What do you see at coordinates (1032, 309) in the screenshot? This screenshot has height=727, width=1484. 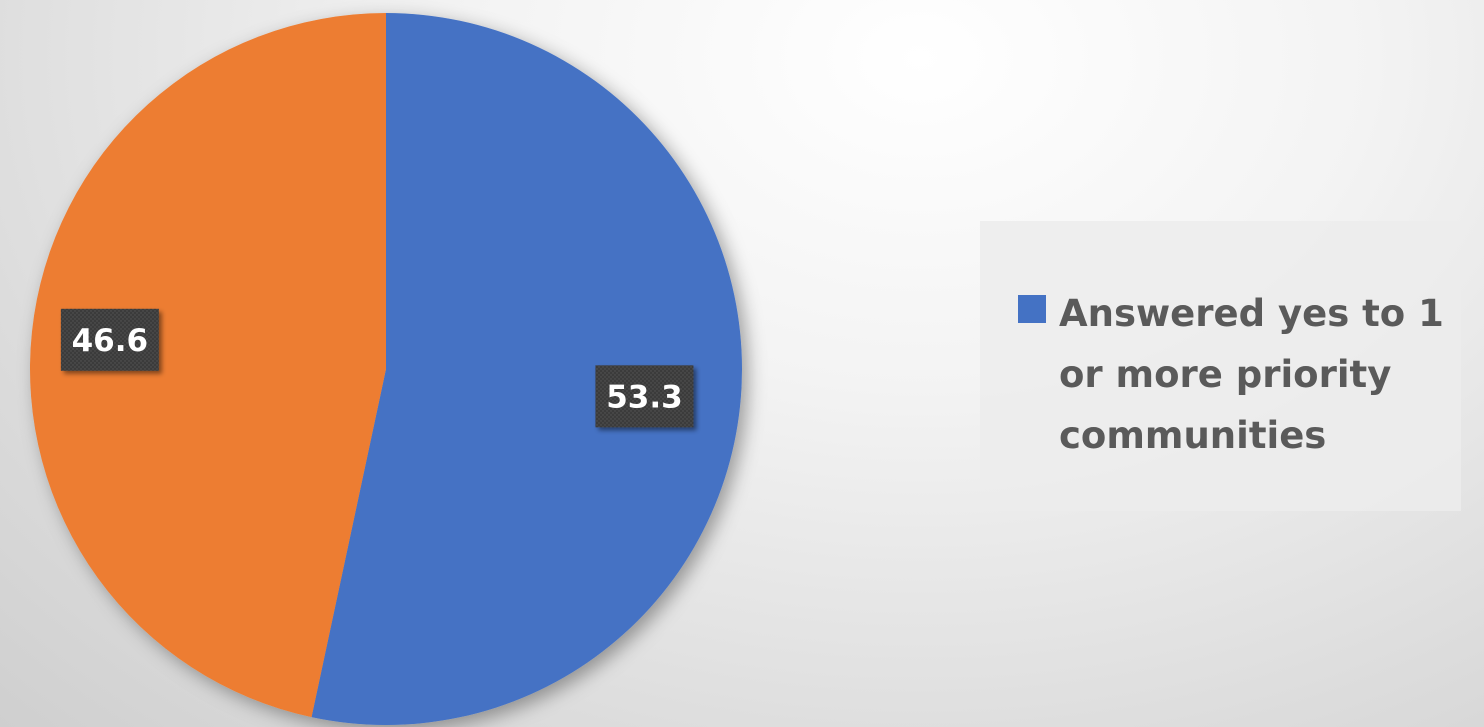 I see `legend-swatch-blue` at bounding box center [1032, 309].